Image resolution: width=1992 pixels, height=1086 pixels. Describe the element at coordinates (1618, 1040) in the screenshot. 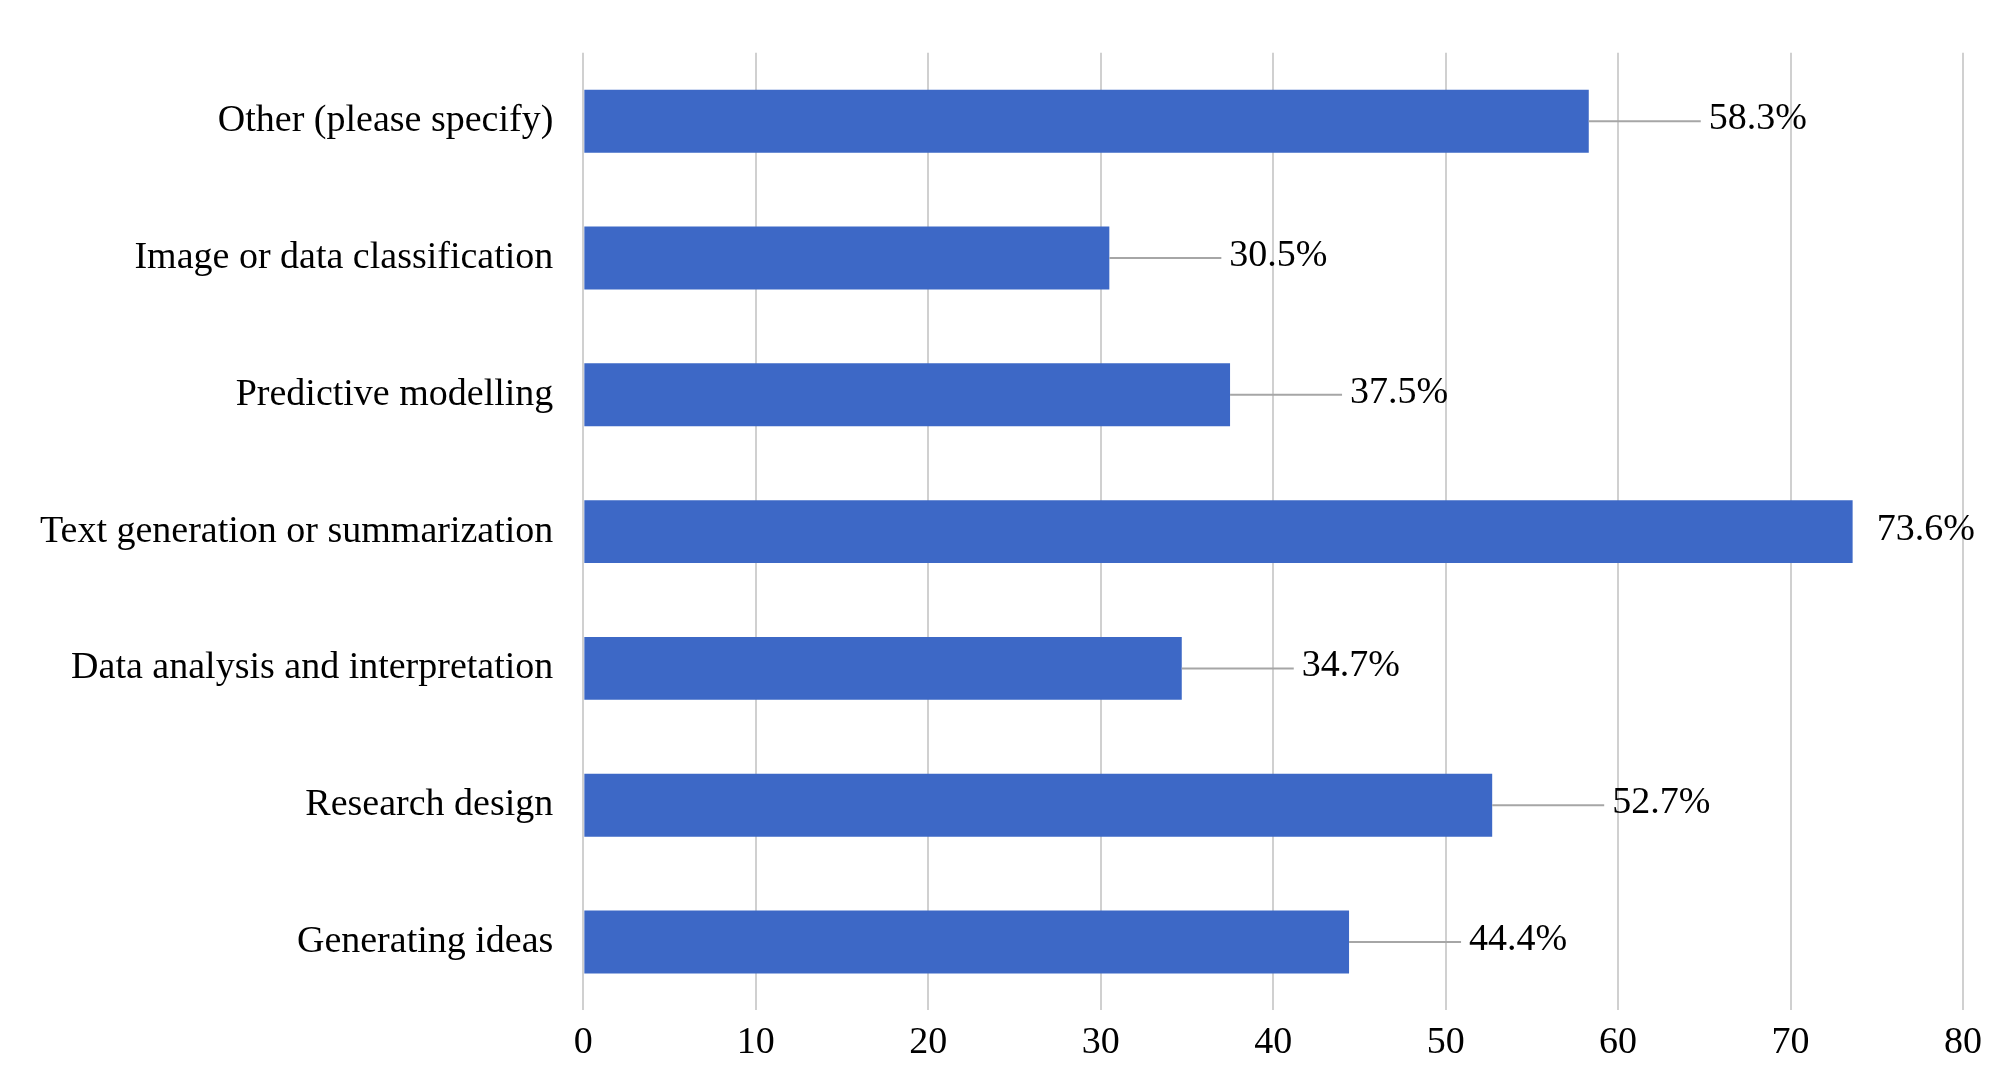

I see `x-tick-label: 60` at that location.